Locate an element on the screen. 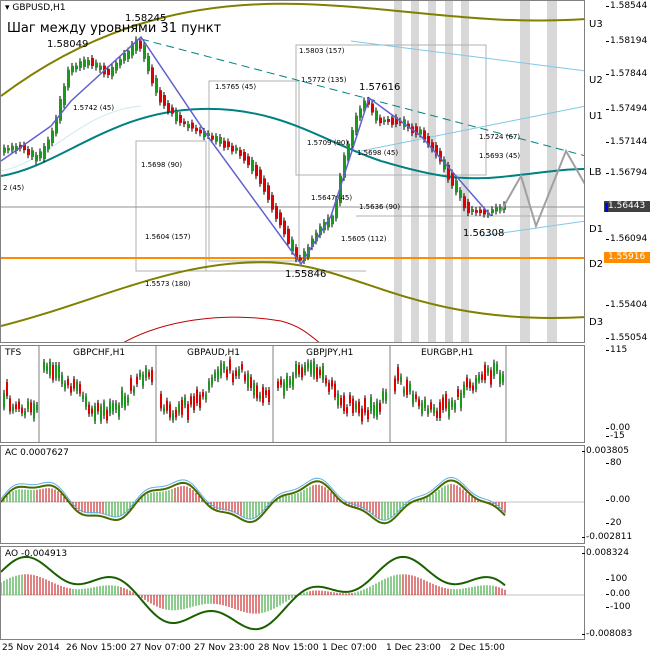  fib-label: 1.5573 (180) is located at coordinates (168, 284).